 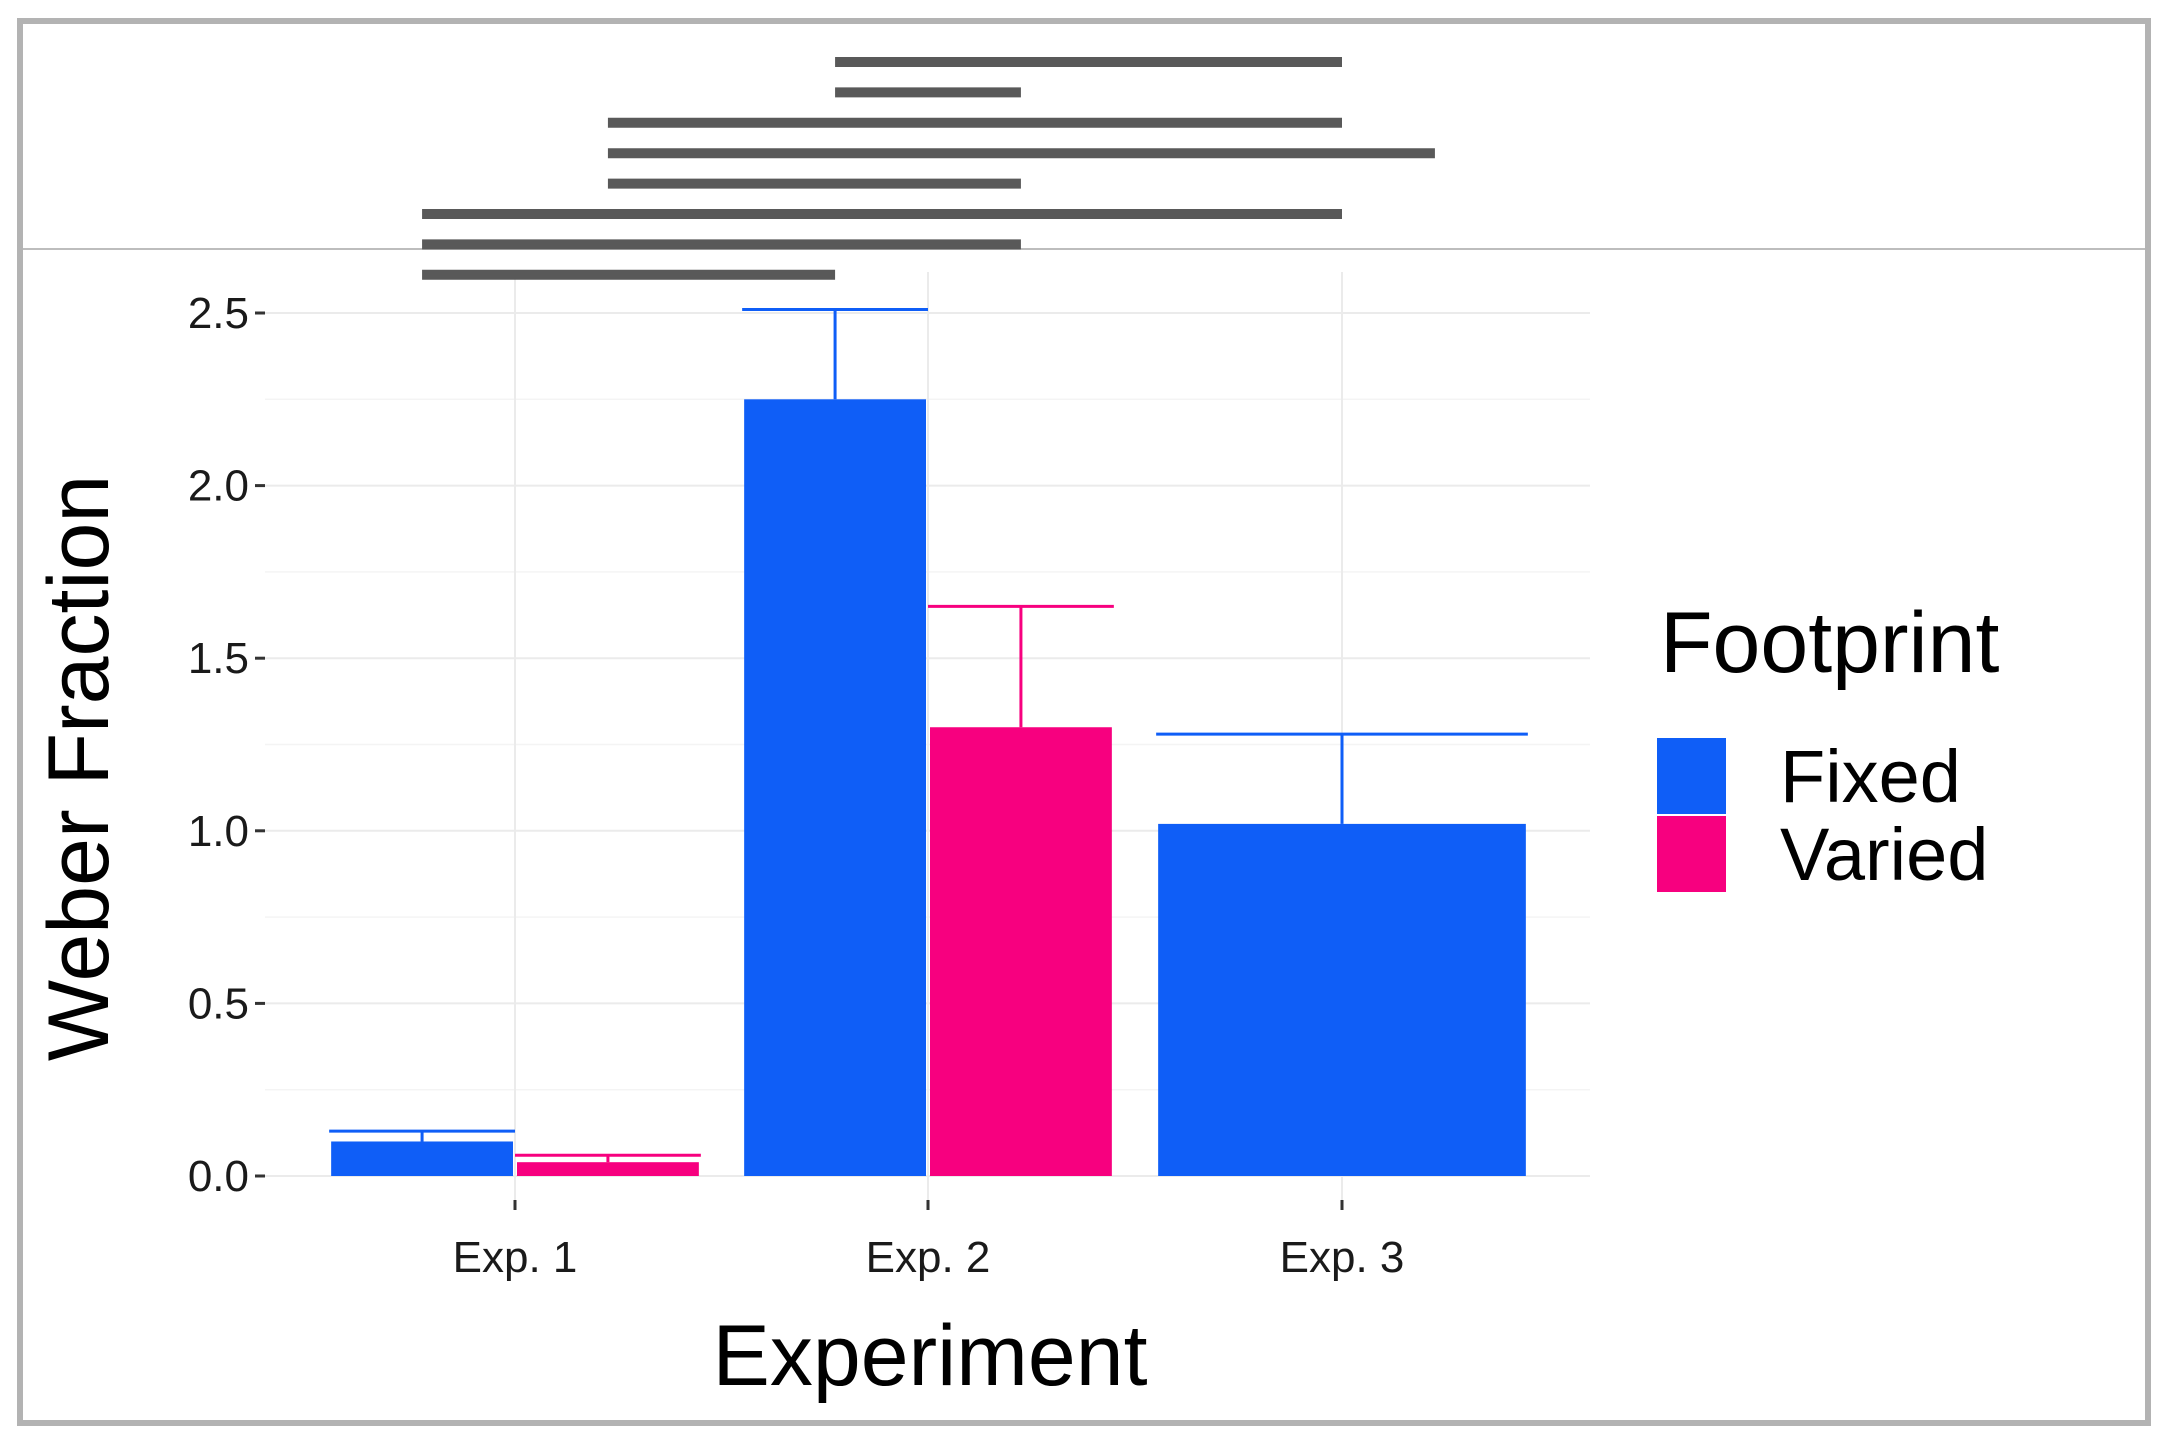 I want to click on y-tick-label: 0.5, so click(x=218, y=1003).